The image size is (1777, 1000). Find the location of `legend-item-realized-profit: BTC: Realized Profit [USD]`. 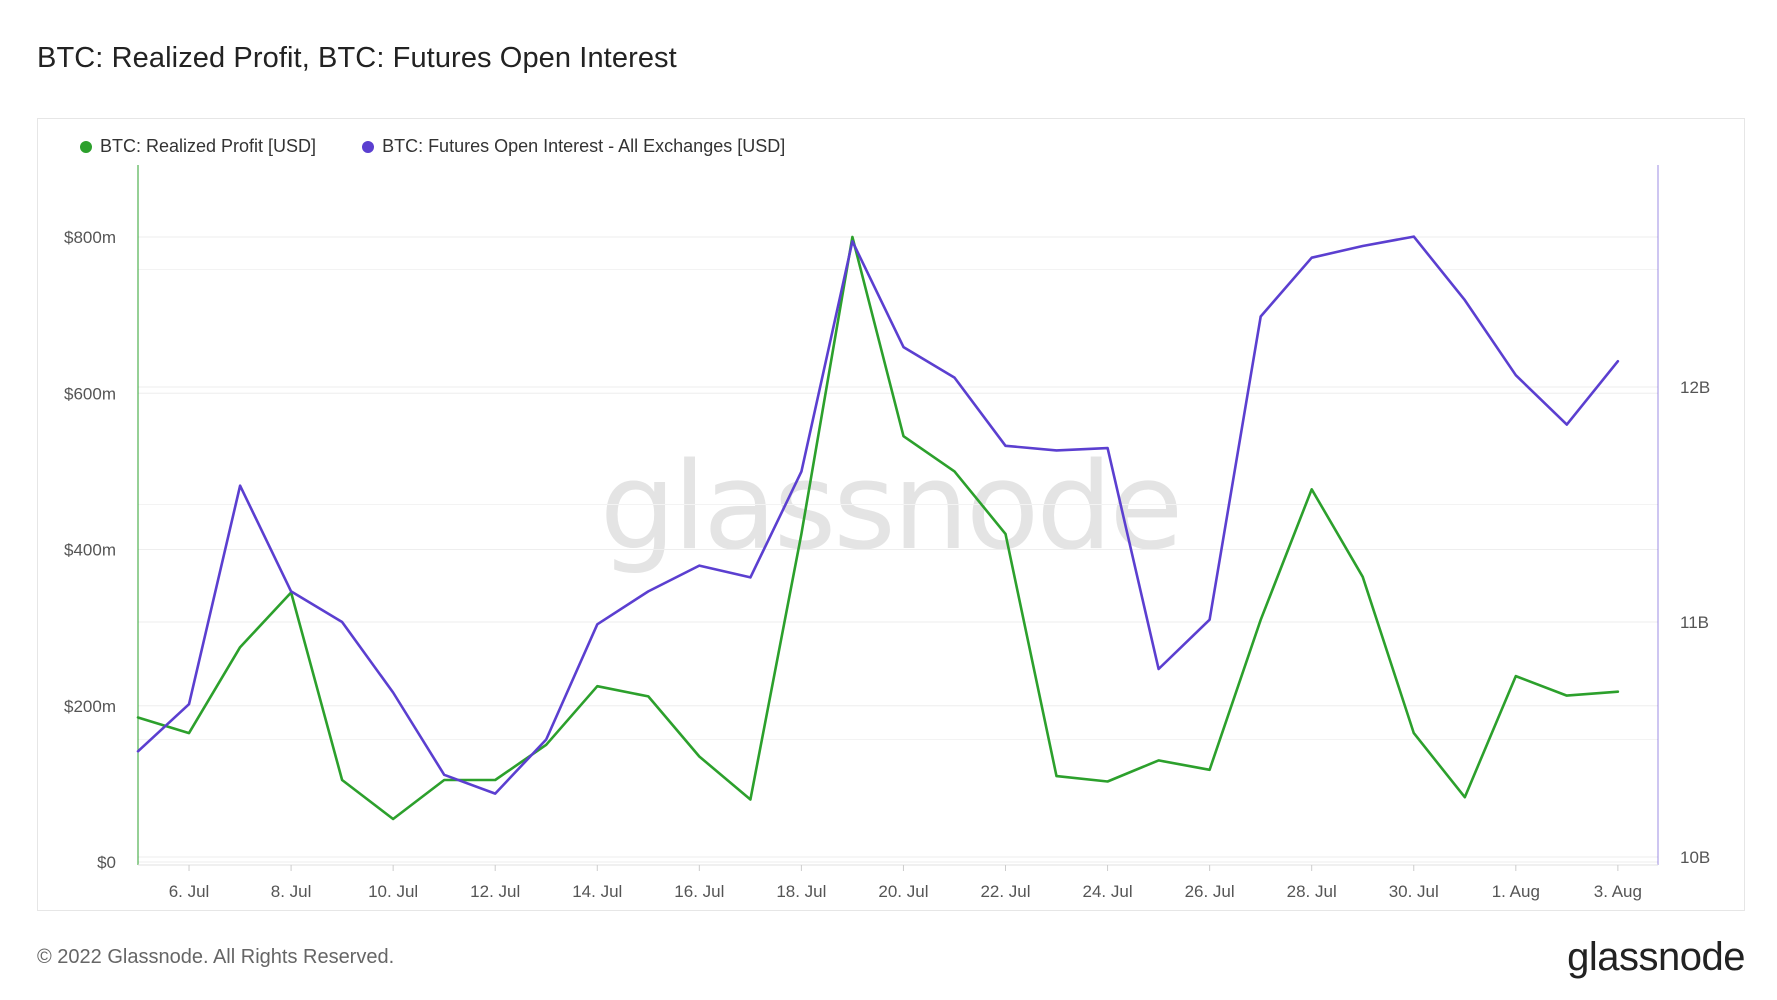

legend-item-realized-profit: BTC: Realized Profit [USD] is located at coordinates (198, 146).